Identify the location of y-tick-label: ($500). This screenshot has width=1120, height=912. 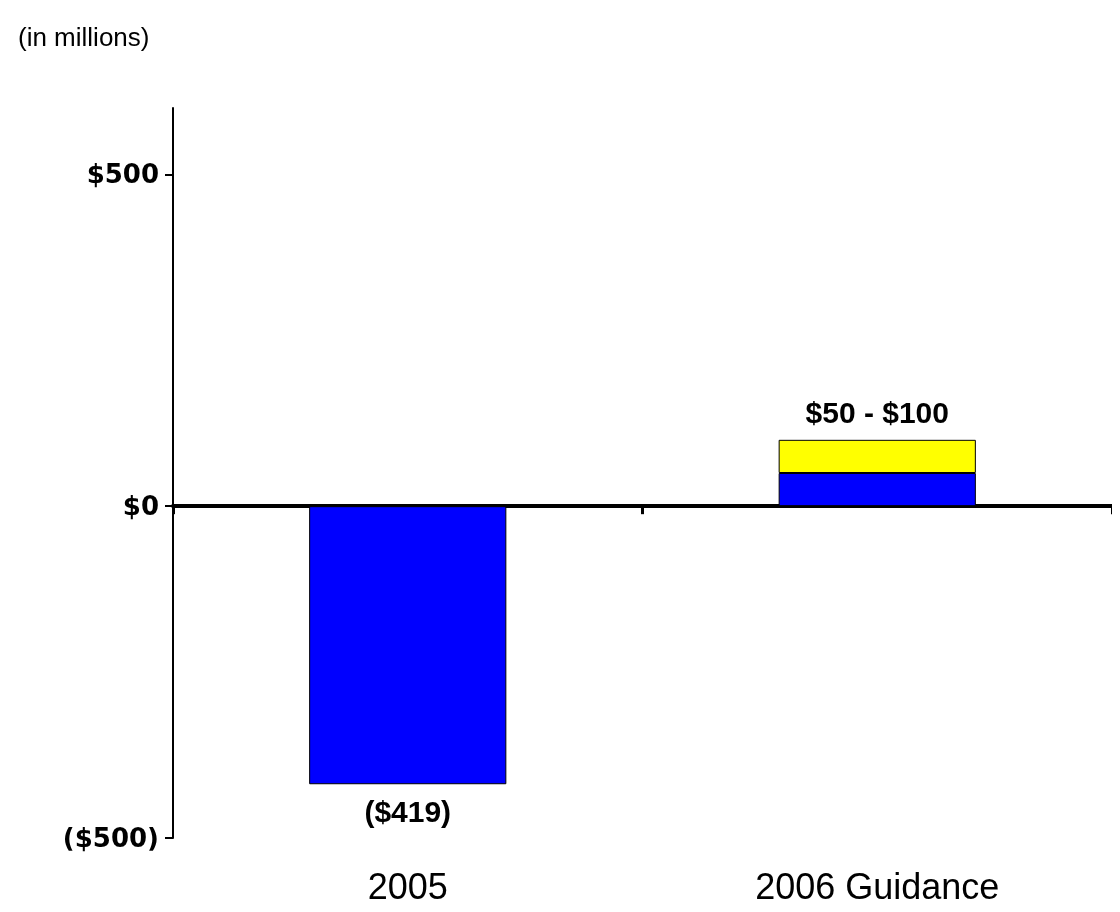
(110, 838).